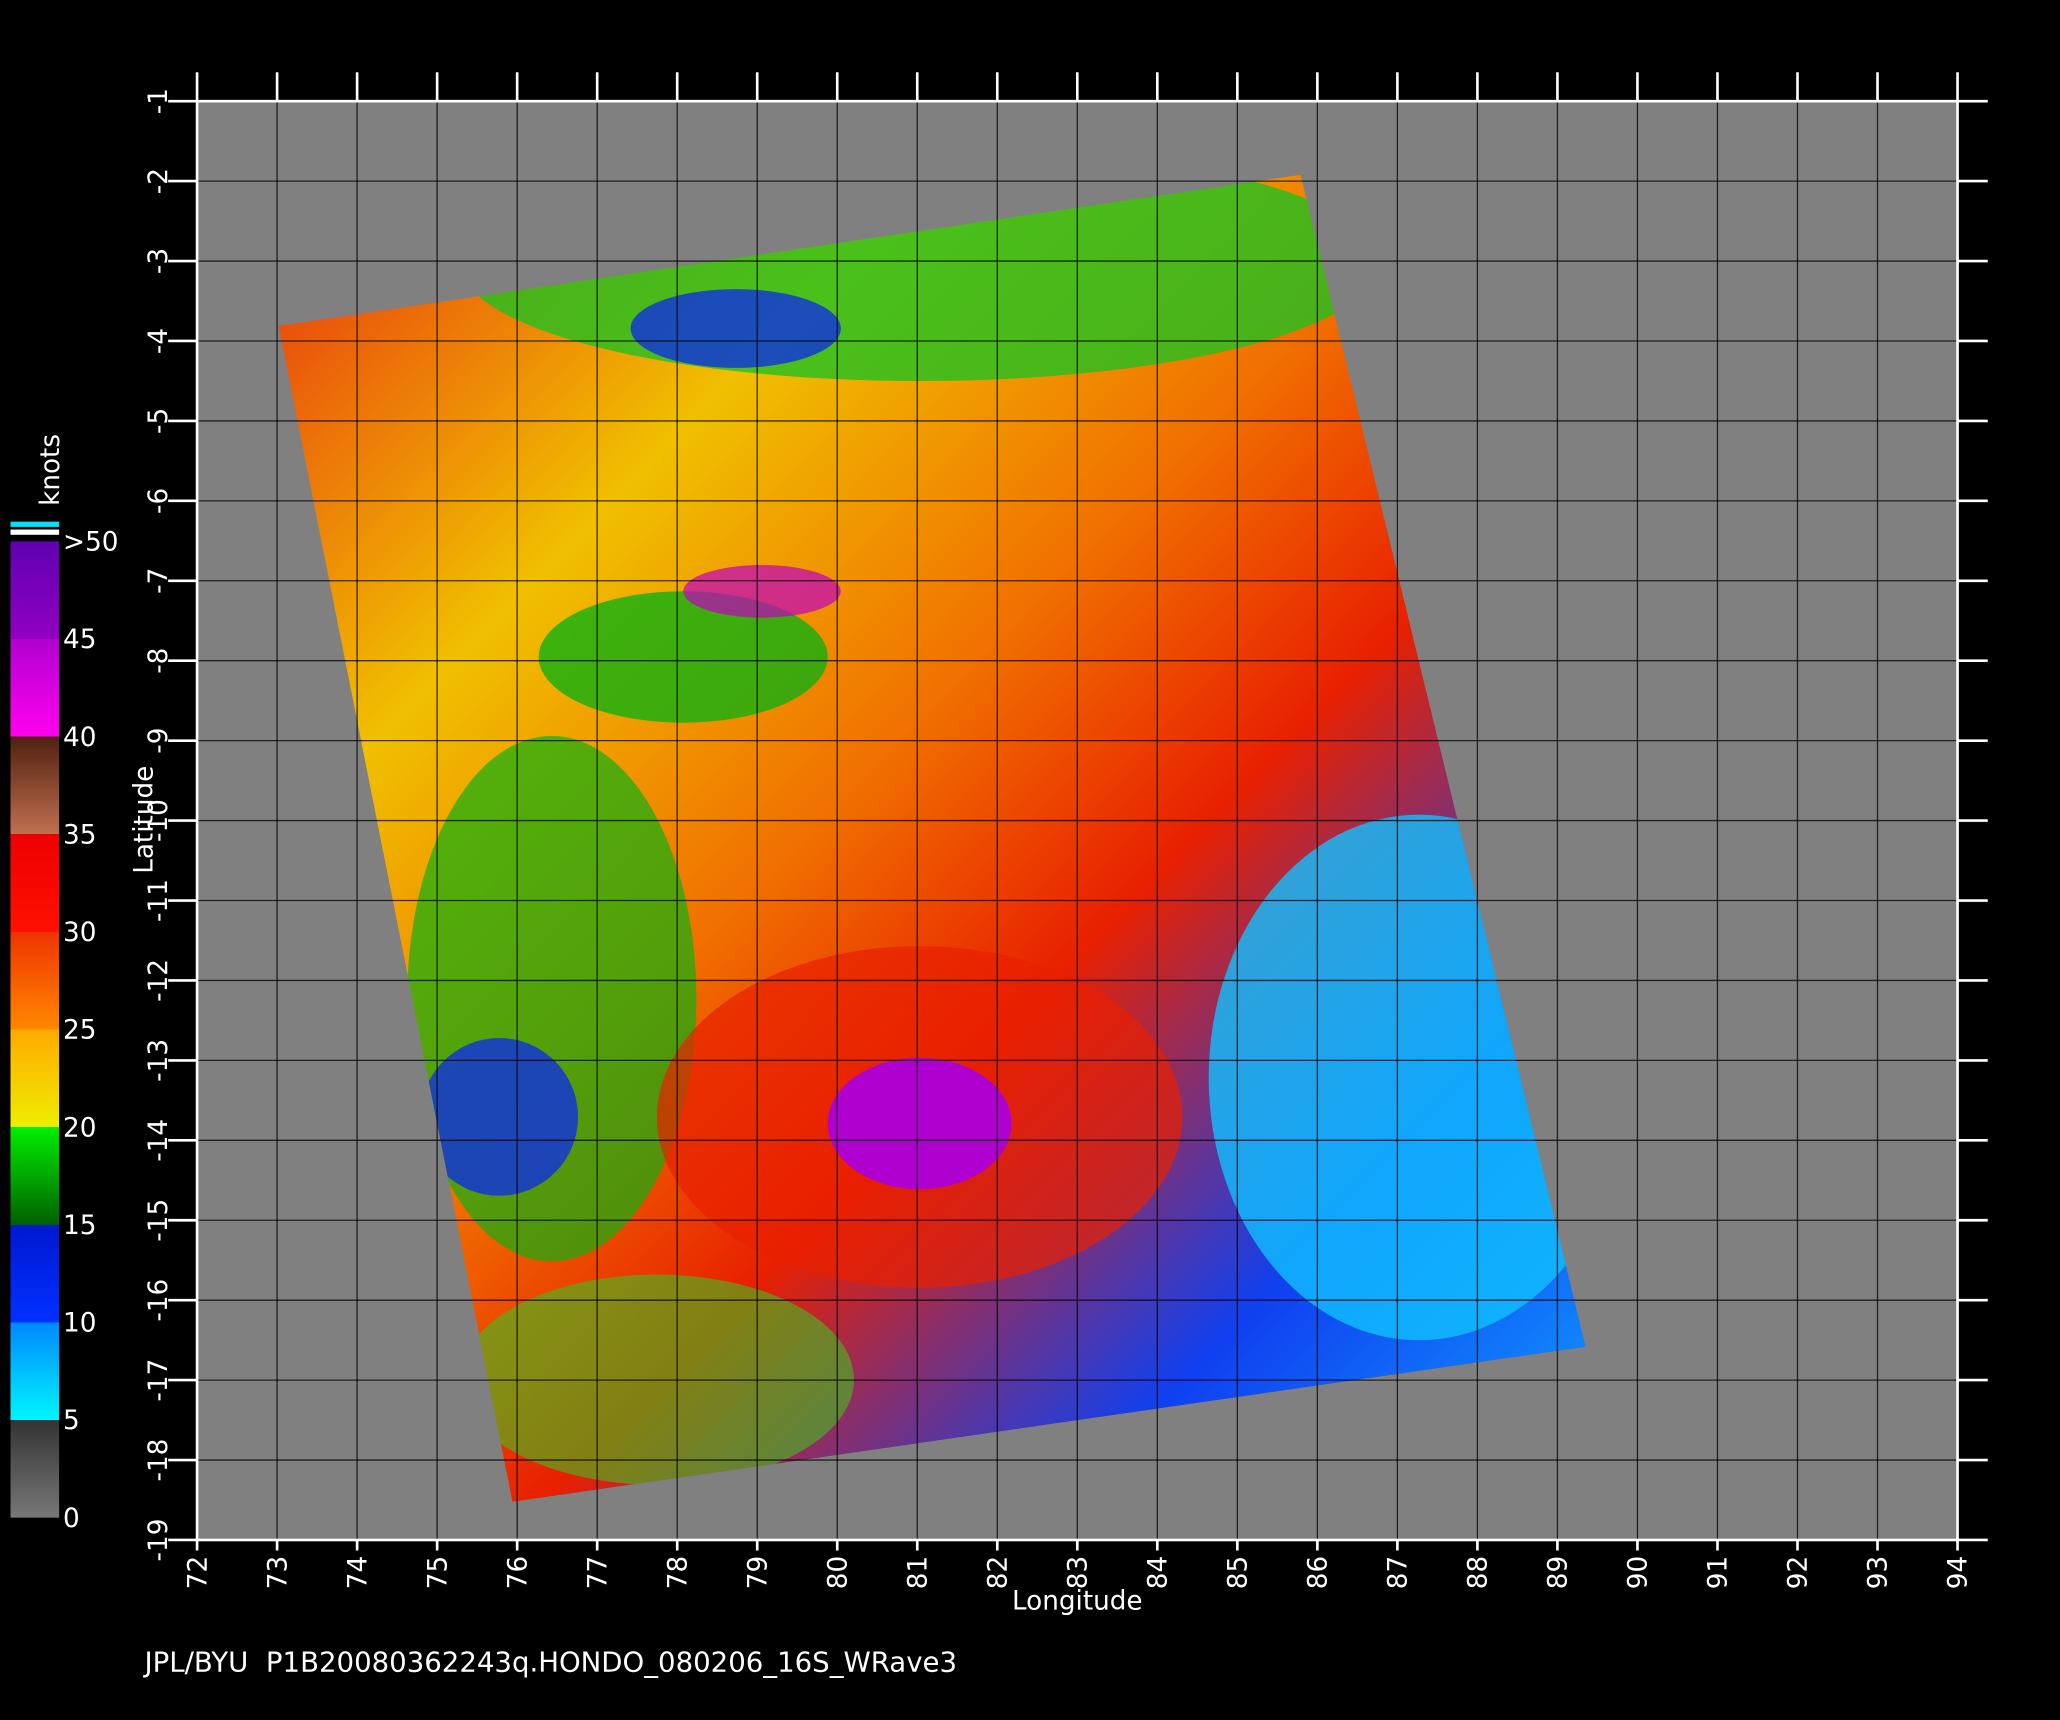 The image size is (2060, 1720). What do you see at coordinates (159, 820) in the screenshot?
I see `y-tick-label: -10` at bounding box center [159, 820].